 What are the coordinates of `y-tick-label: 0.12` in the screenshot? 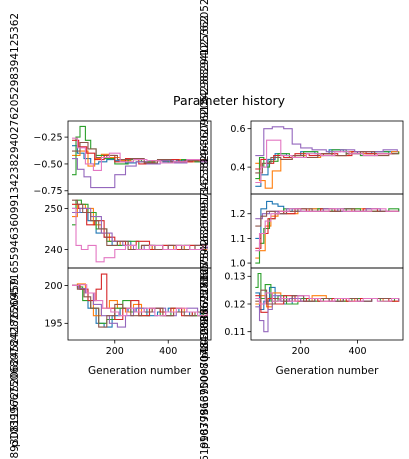 It's located at (234, 304).